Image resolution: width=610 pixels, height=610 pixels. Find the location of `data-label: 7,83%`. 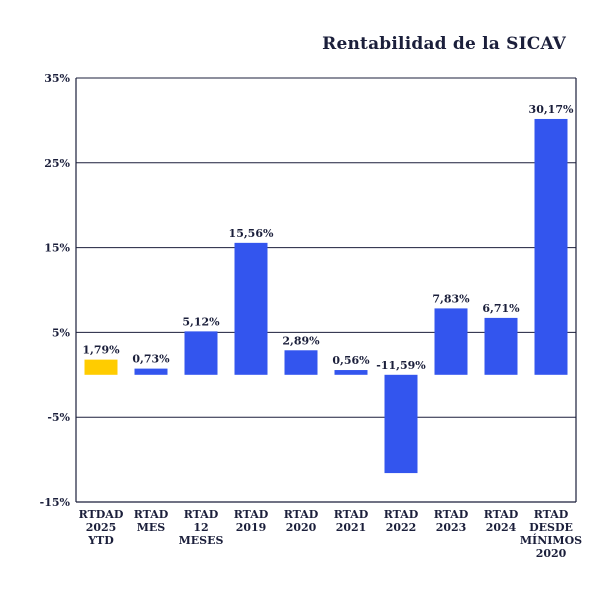

data-label: 7,83% is located at coordinates (451, 298).